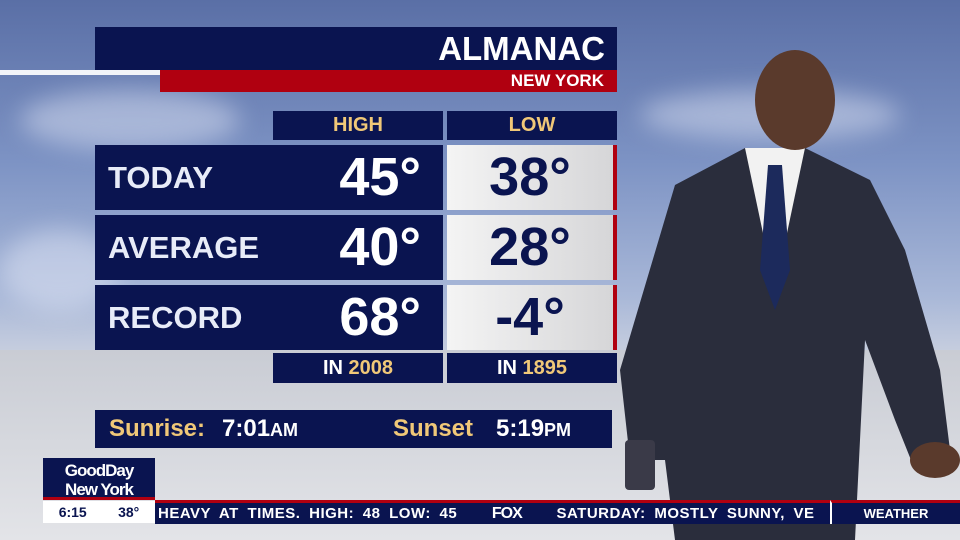 The image size is (960, 540). I want to click on time: 7:01, so click(246, 428).